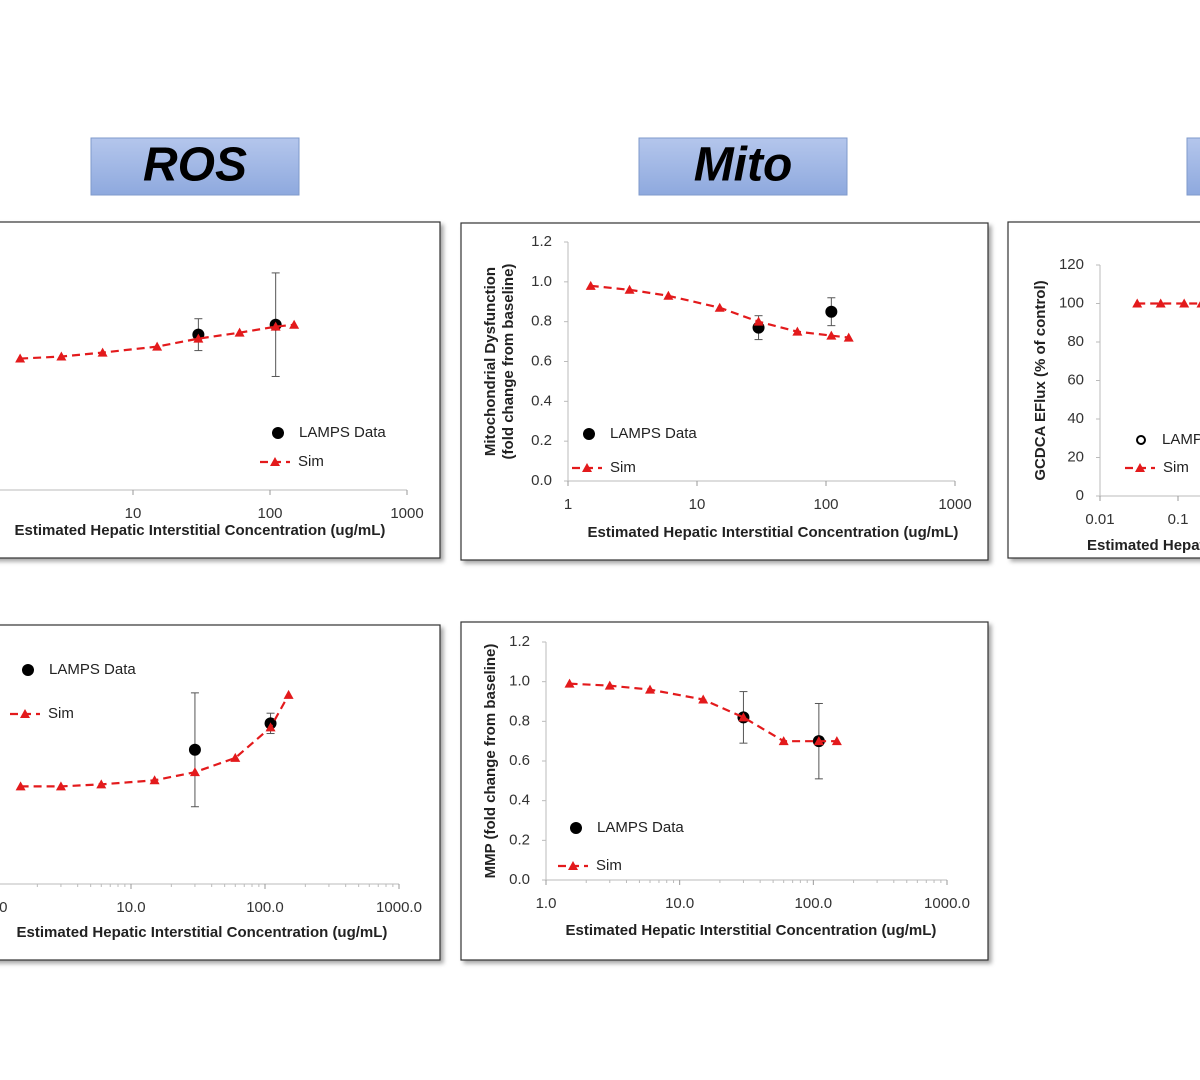 The image size is (1200, 1080). Describe the element at coordinates (490, 761) in the screenshot. I see `y-axis-title: MMP (fold change from baseline)` at that location.